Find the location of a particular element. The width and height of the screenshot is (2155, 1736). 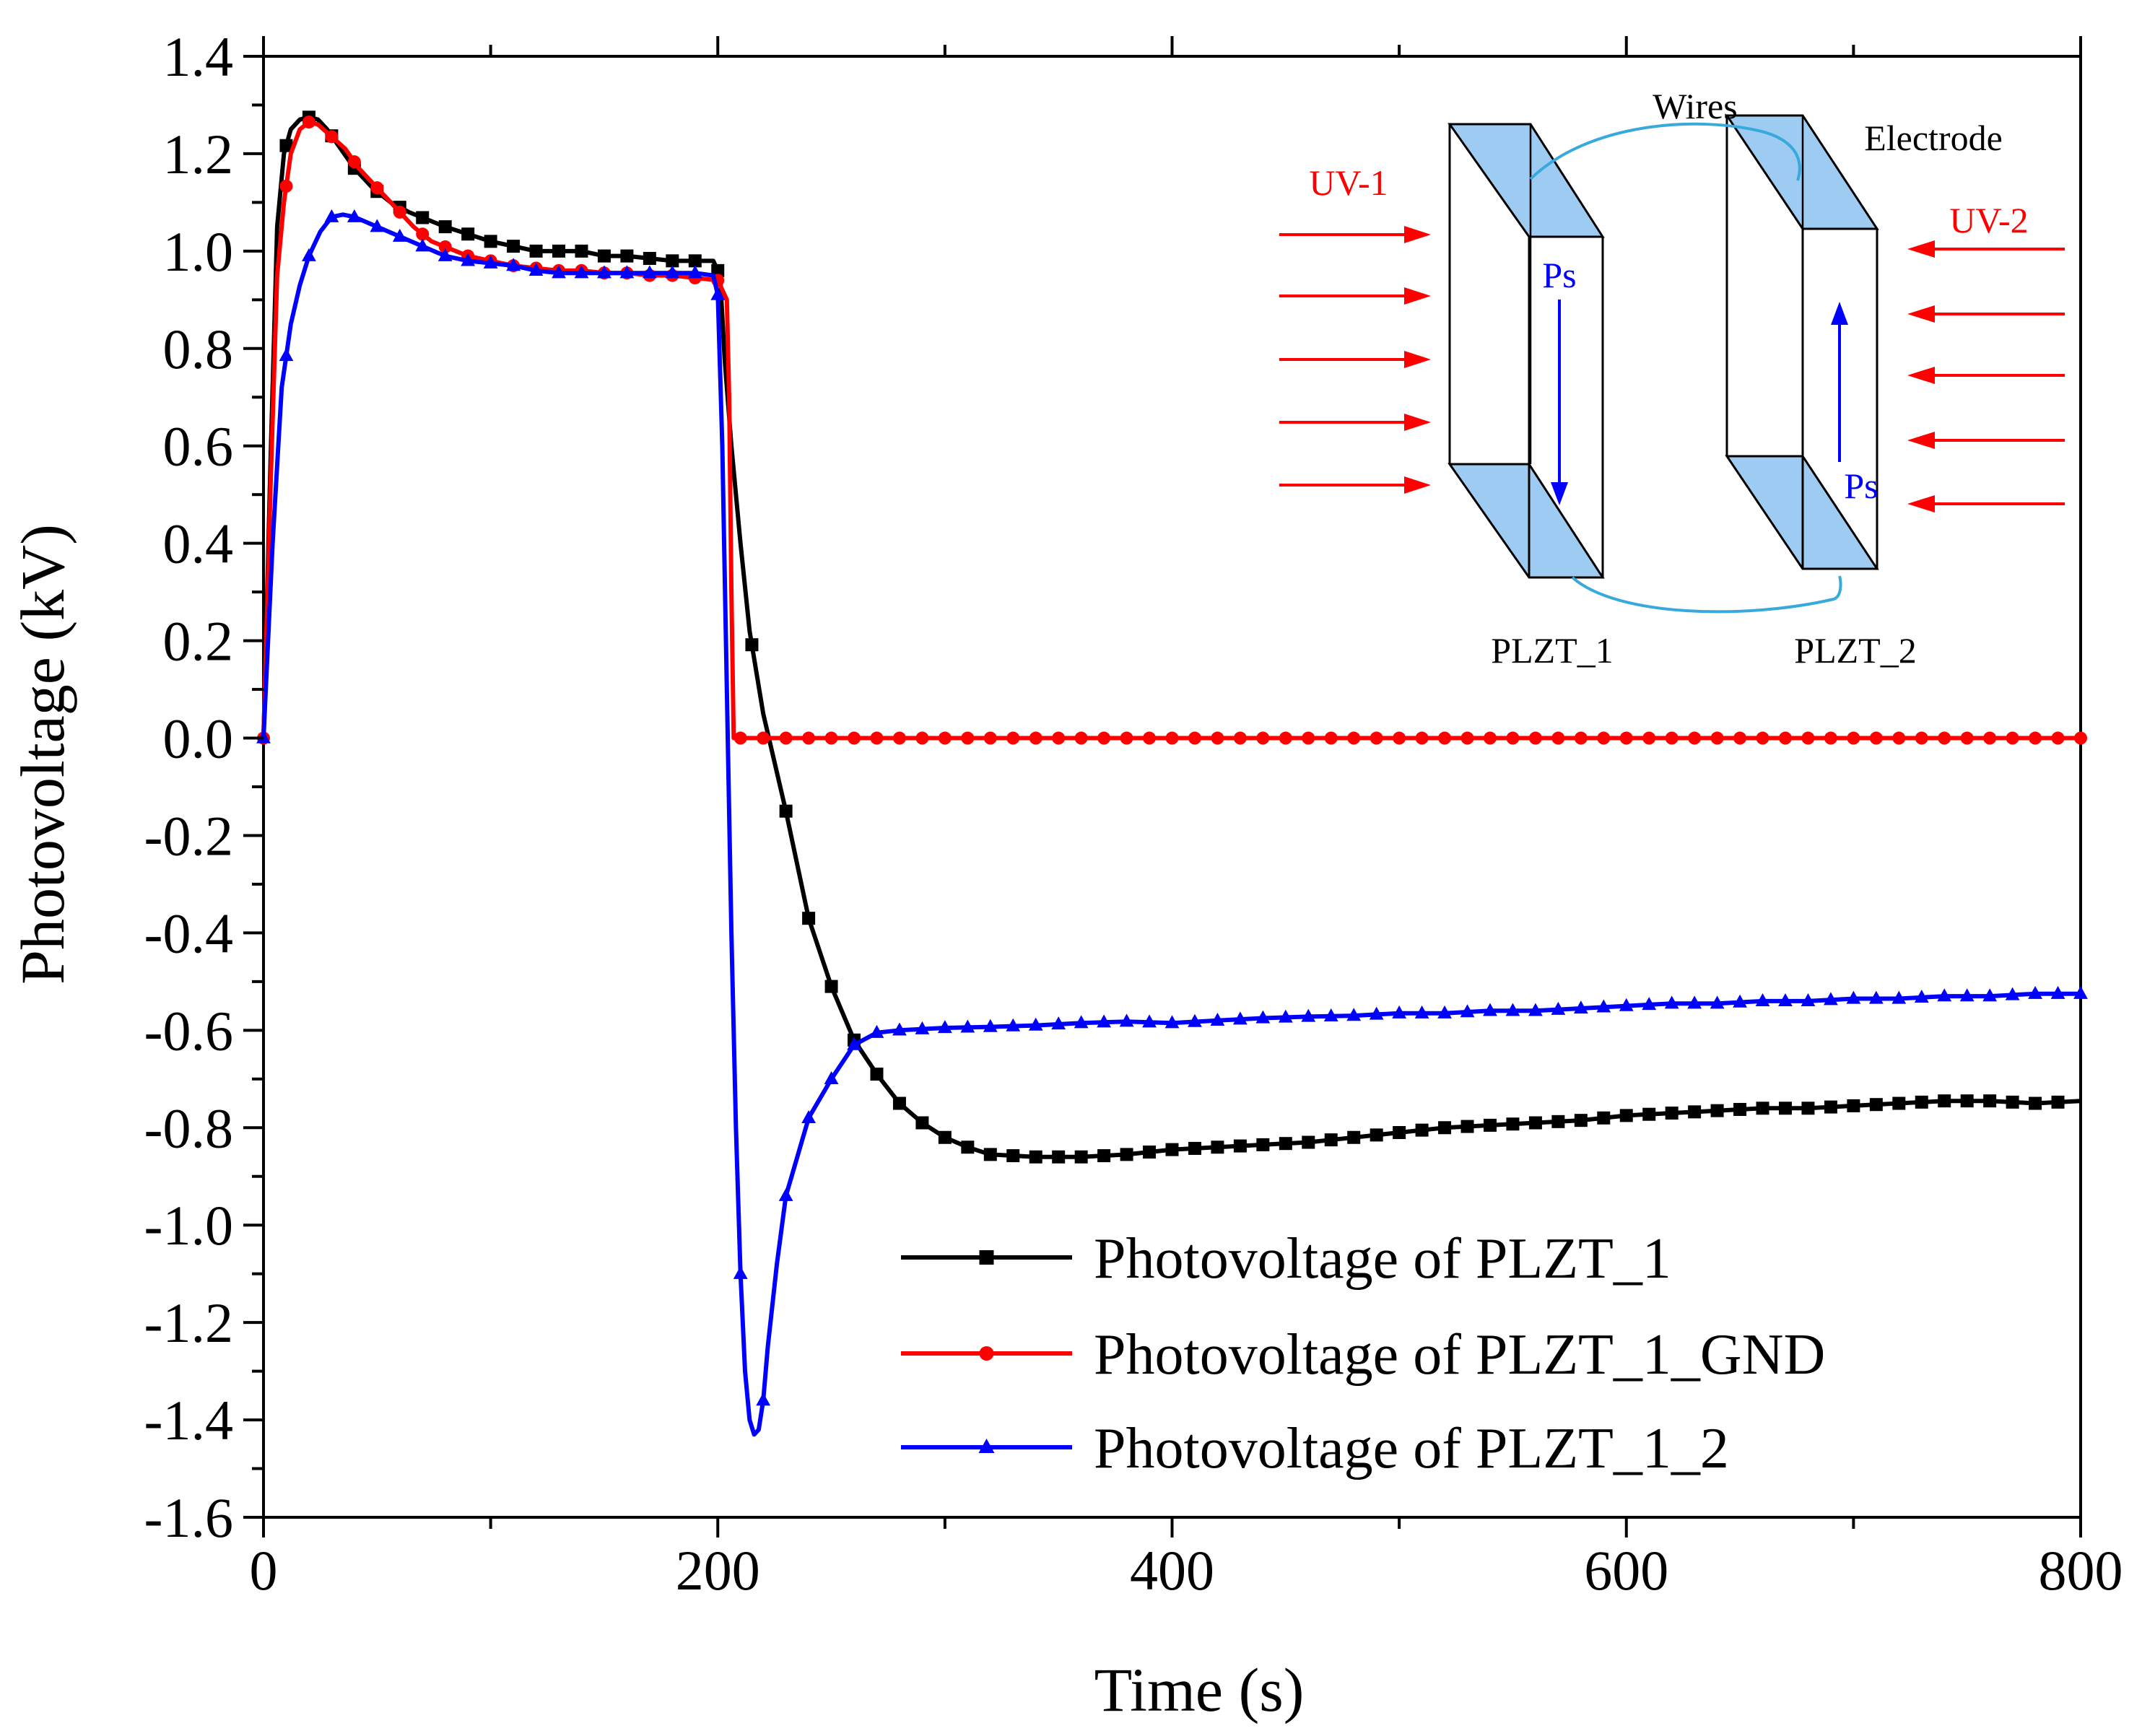

uv1-arrows is located at coordinates (1355, 360).